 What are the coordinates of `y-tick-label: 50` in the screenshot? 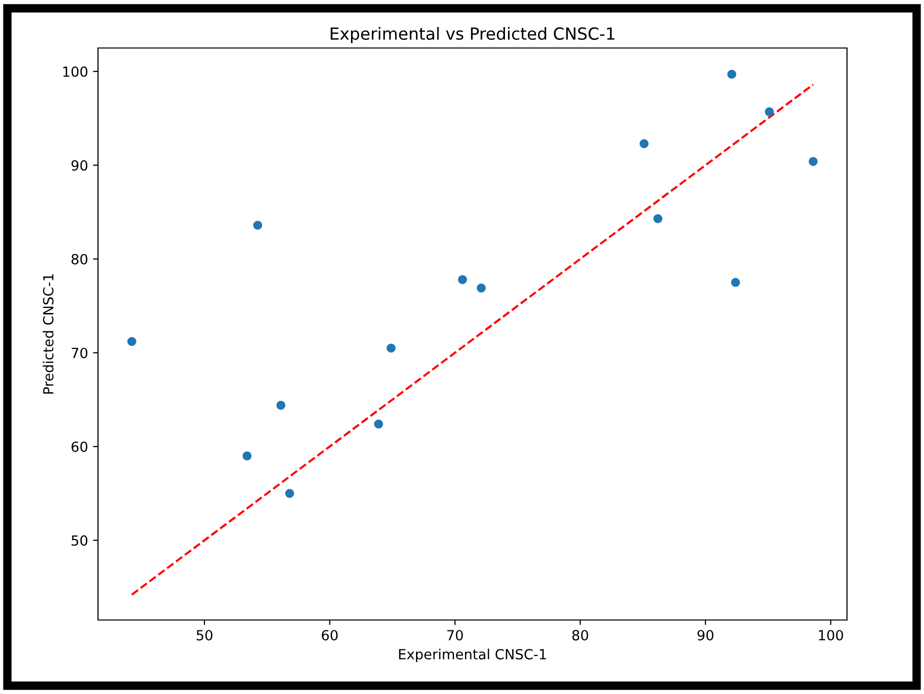 It's located at (80, 540).